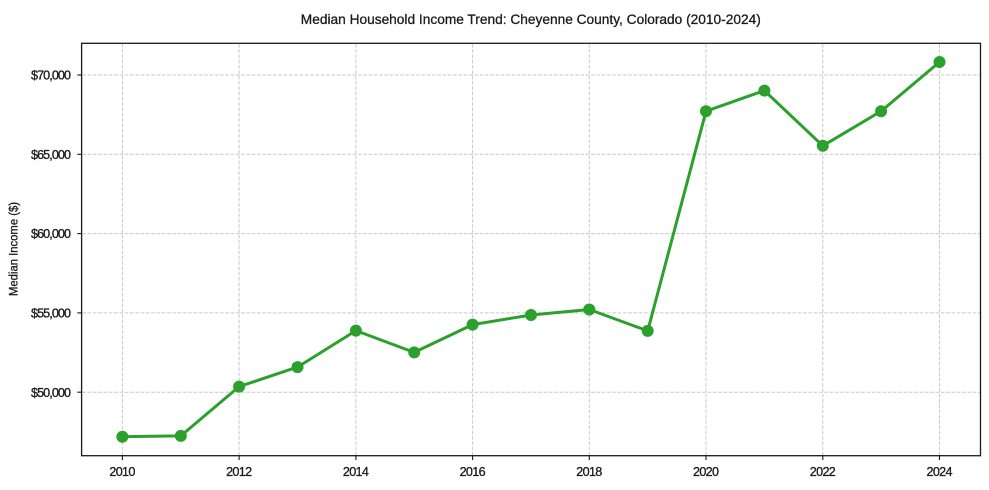  What do you see at coordinates (51, 393) in the screenshot?
I see `svg-text: $50,000` at bounding box center [51, 393].